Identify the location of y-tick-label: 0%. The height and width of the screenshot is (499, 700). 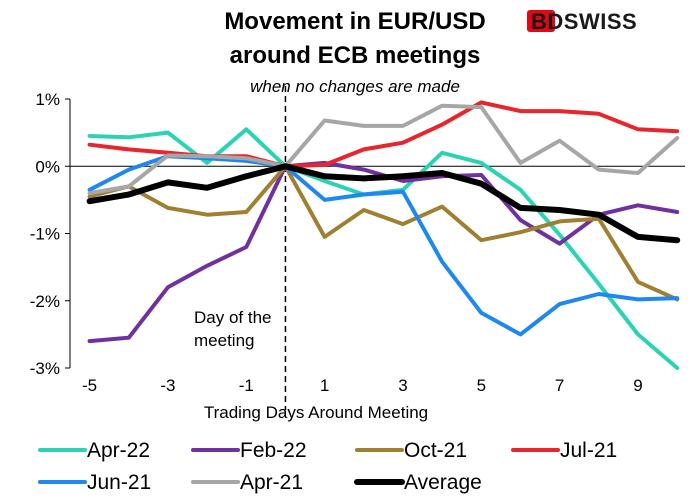
(47, 166).